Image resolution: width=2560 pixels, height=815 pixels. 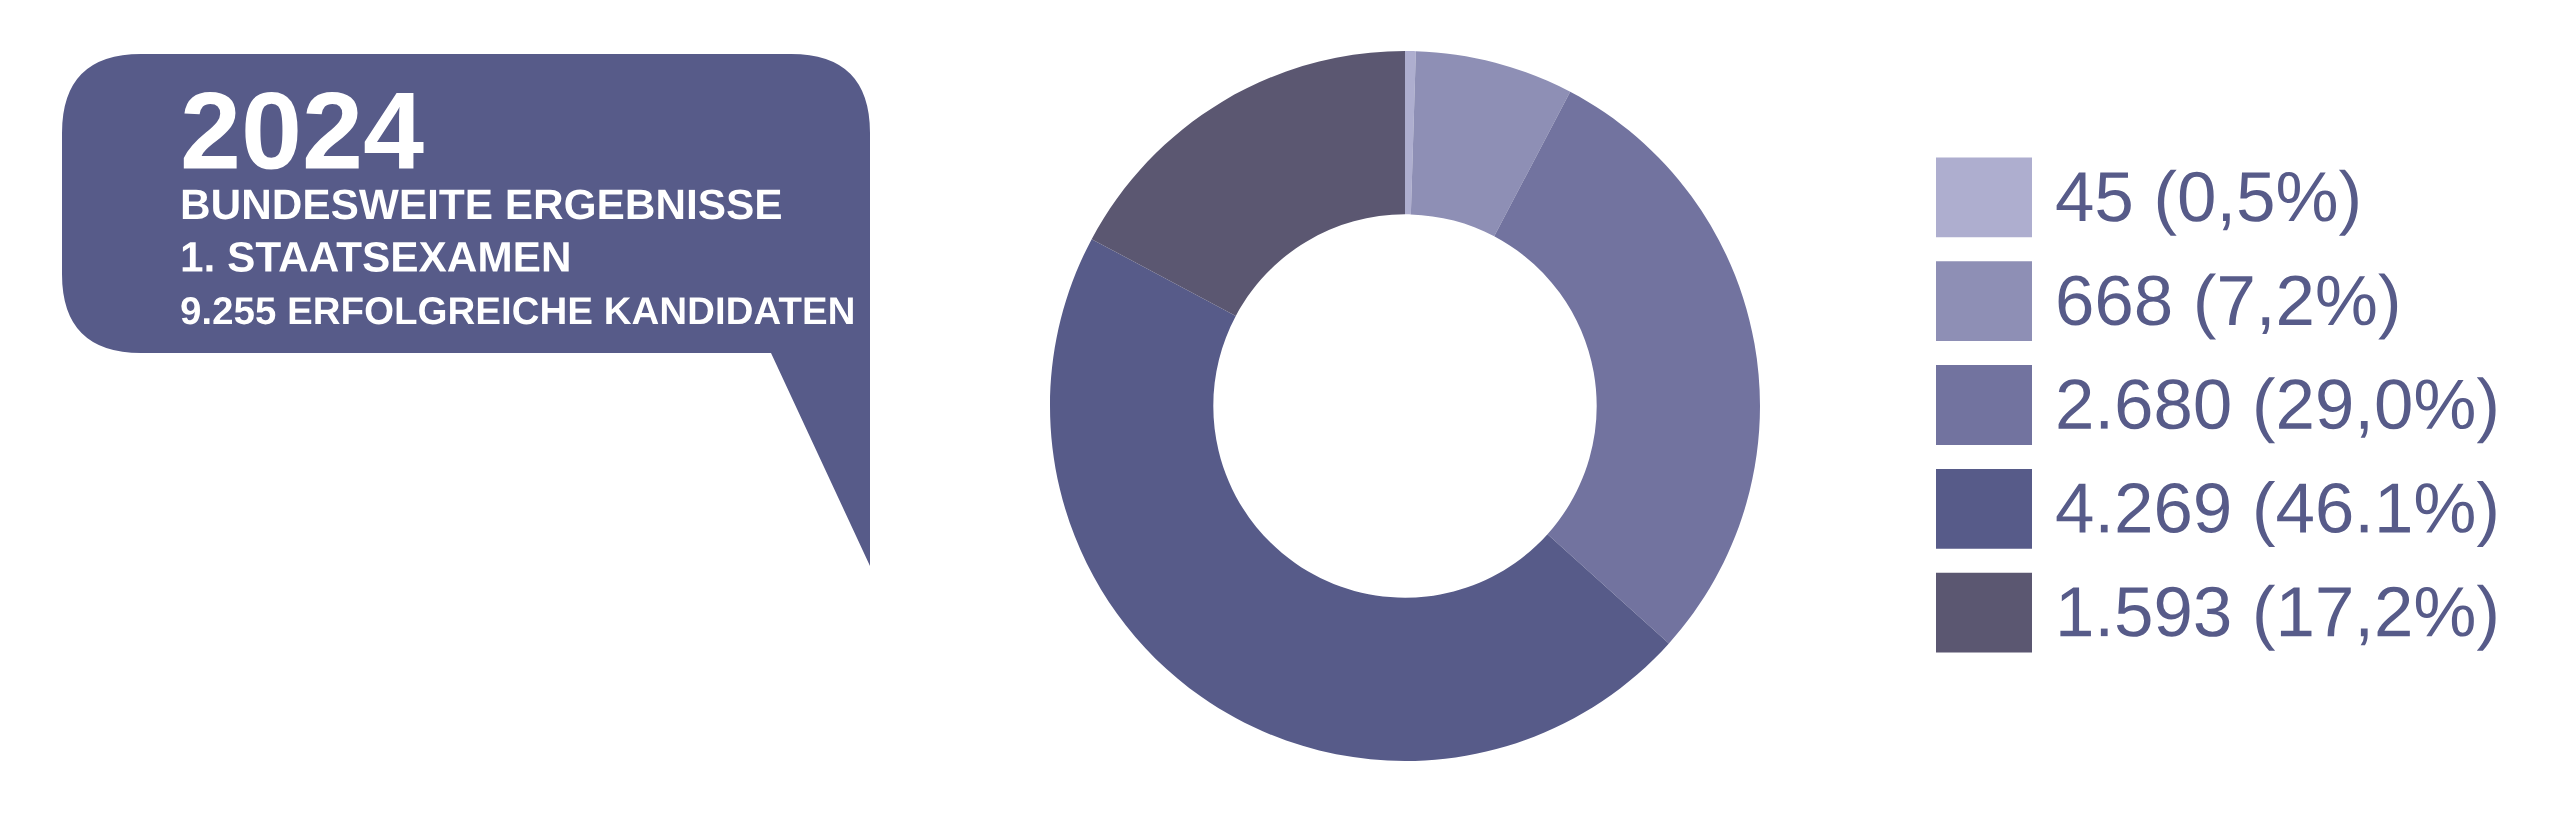 What do you see at coordinates (2228, 306) in the screenshot?
I see `legend-label: 668 (7,2%)` at bounding box center [2228, 306].